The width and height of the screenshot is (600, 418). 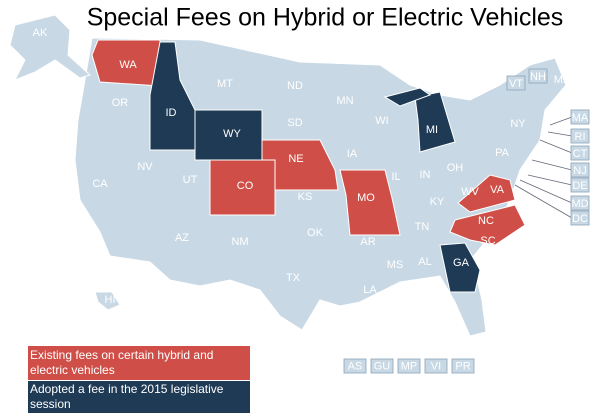 I want to click on state-label: OR, so click(x=120, y=103).